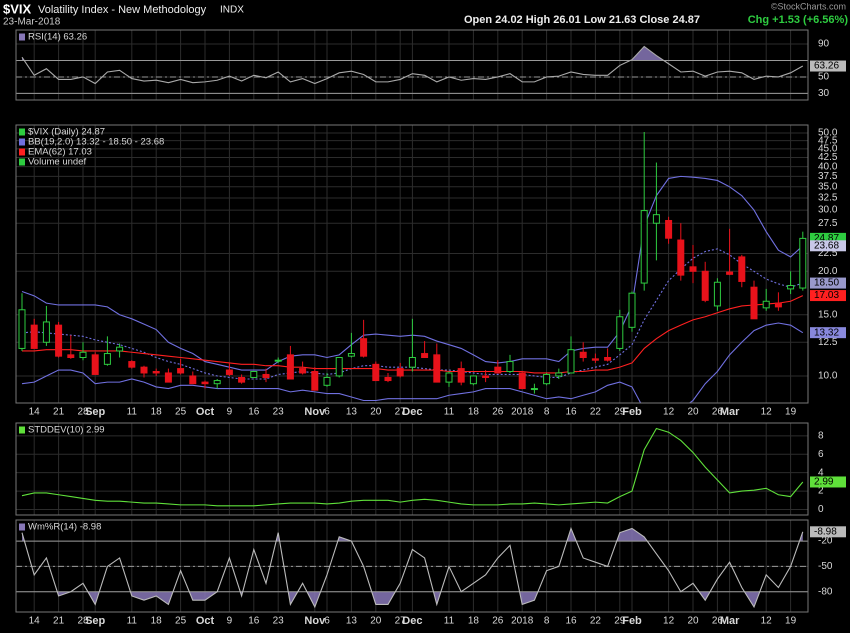 The width and height of the screenshot is (850, 633). Describe the element at coordinates (821, 436) in the screenshot. I see `y-tick-label: 8` at that location.